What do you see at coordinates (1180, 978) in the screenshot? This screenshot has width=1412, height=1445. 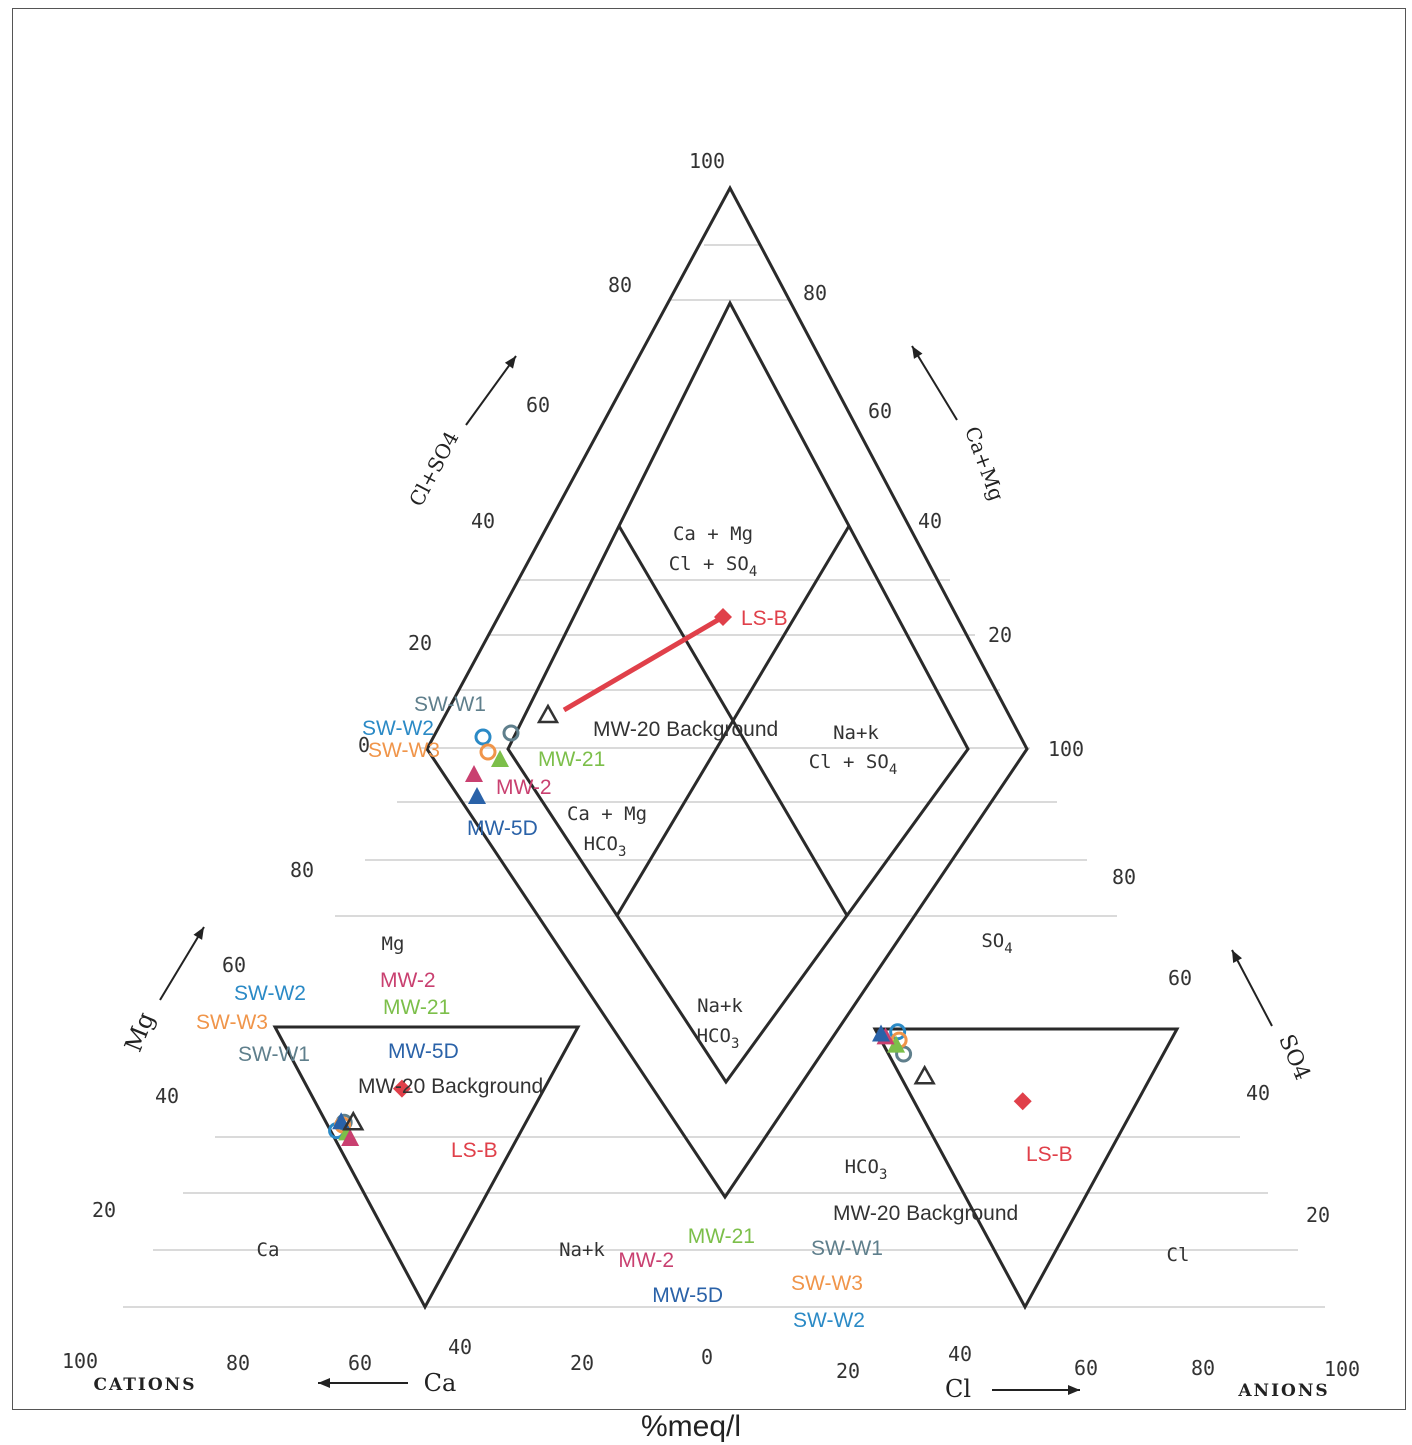 I see `so4-tick: 60` at bounding box center [1180, 978].